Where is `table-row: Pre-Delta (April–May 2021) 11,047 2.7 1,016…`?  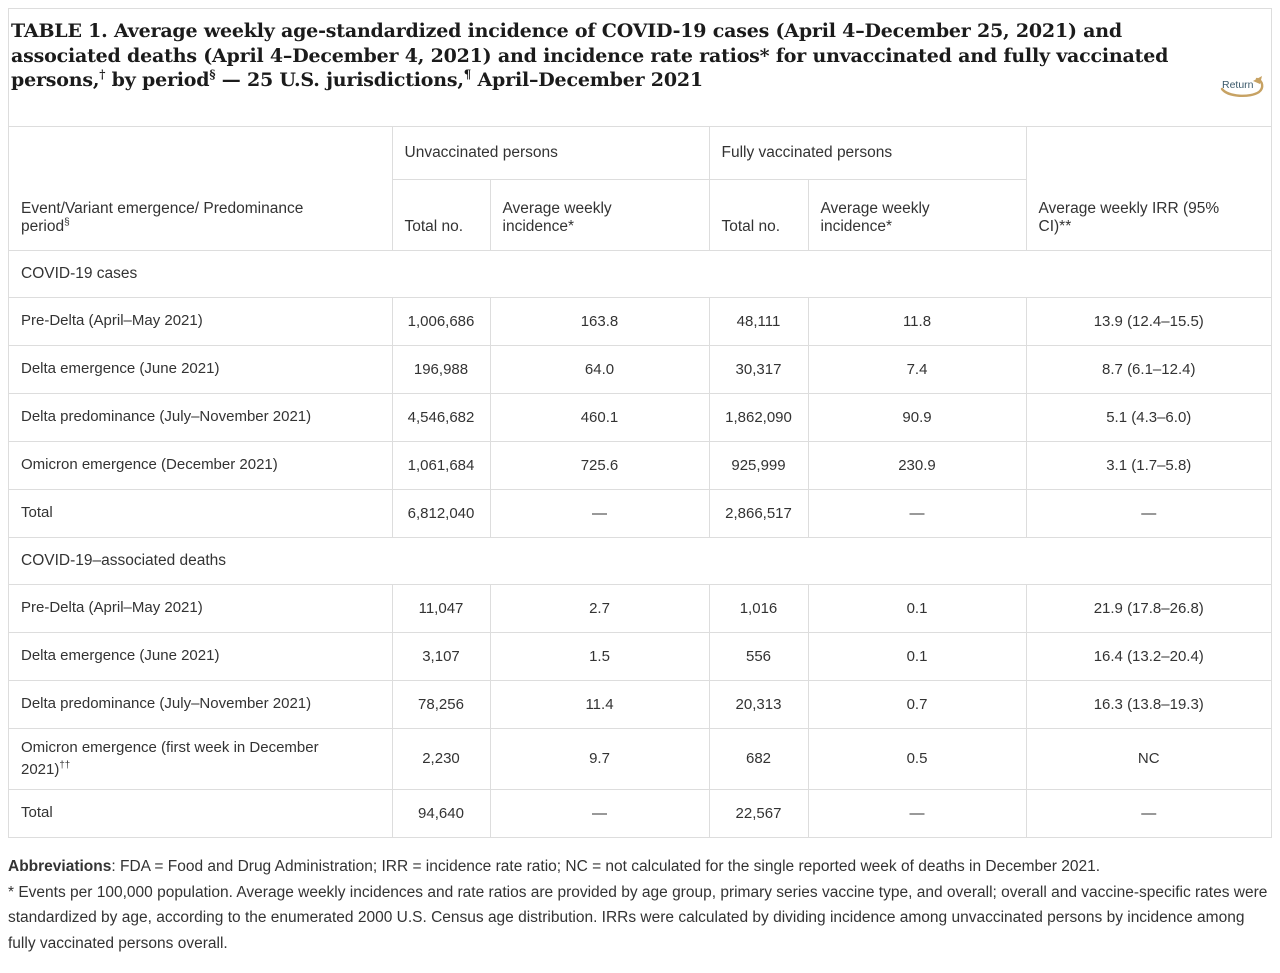 table-row: Pre-Delta (April–May 2021) 11,047 2.7 1,016… is located at coordinates (640, 608).